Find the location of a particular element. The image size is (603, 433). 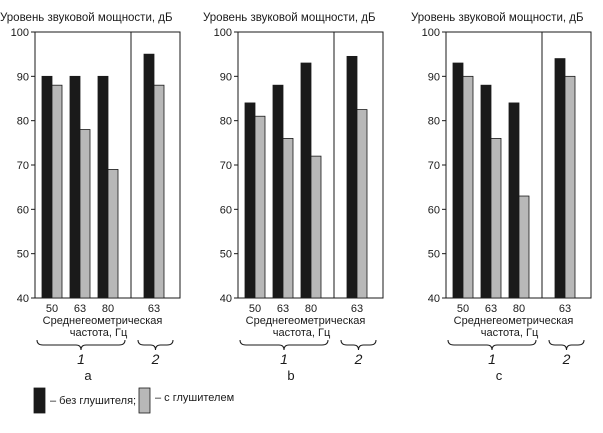

legend: – без глушителя; – с глушителем is located at coordinates (133, 400).